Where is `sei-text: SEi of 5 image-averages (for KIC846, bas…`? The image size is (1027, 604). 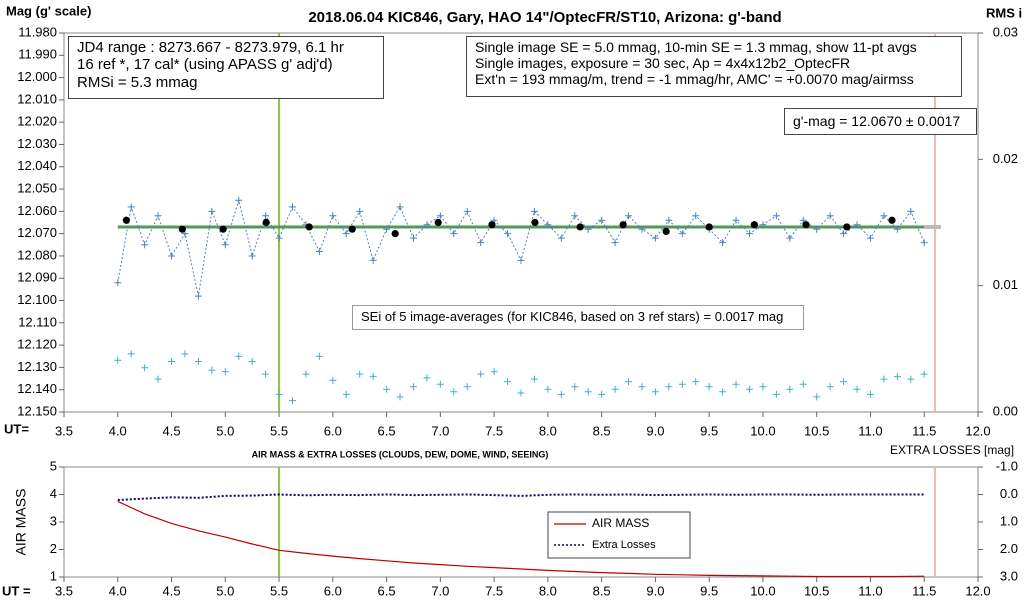 sei-text: SEi of 5 image-averages (for KIC846, bas… is located at coordinates (572, 316).